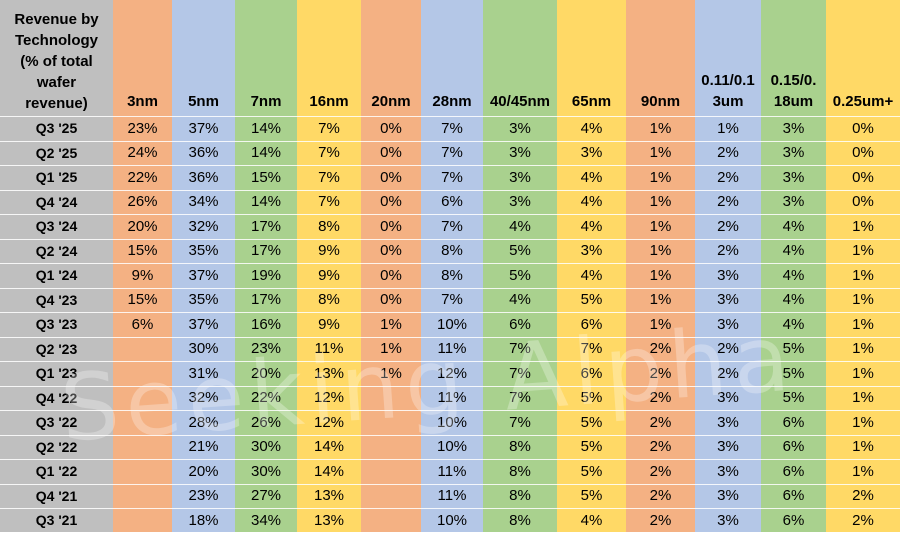  I want to click on column-20nm: 20nm 0% 0% 0% 0% 0% 0% 0% 0% 1% 1% 1%, so click(391, 266).